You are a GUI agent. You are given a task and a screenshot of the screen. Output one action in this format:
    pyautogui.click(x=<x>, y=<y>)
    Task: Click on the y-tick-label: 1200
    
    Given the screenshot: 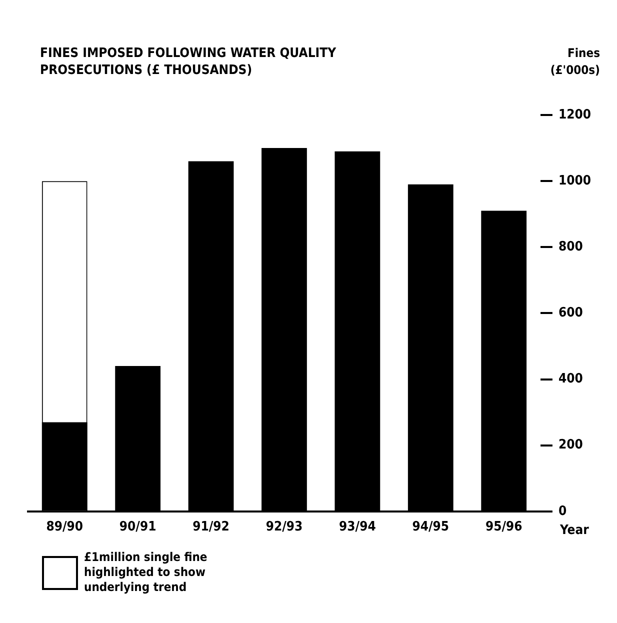 What is the action you would take?
    pyautogui.click(x=575, y=114)
    